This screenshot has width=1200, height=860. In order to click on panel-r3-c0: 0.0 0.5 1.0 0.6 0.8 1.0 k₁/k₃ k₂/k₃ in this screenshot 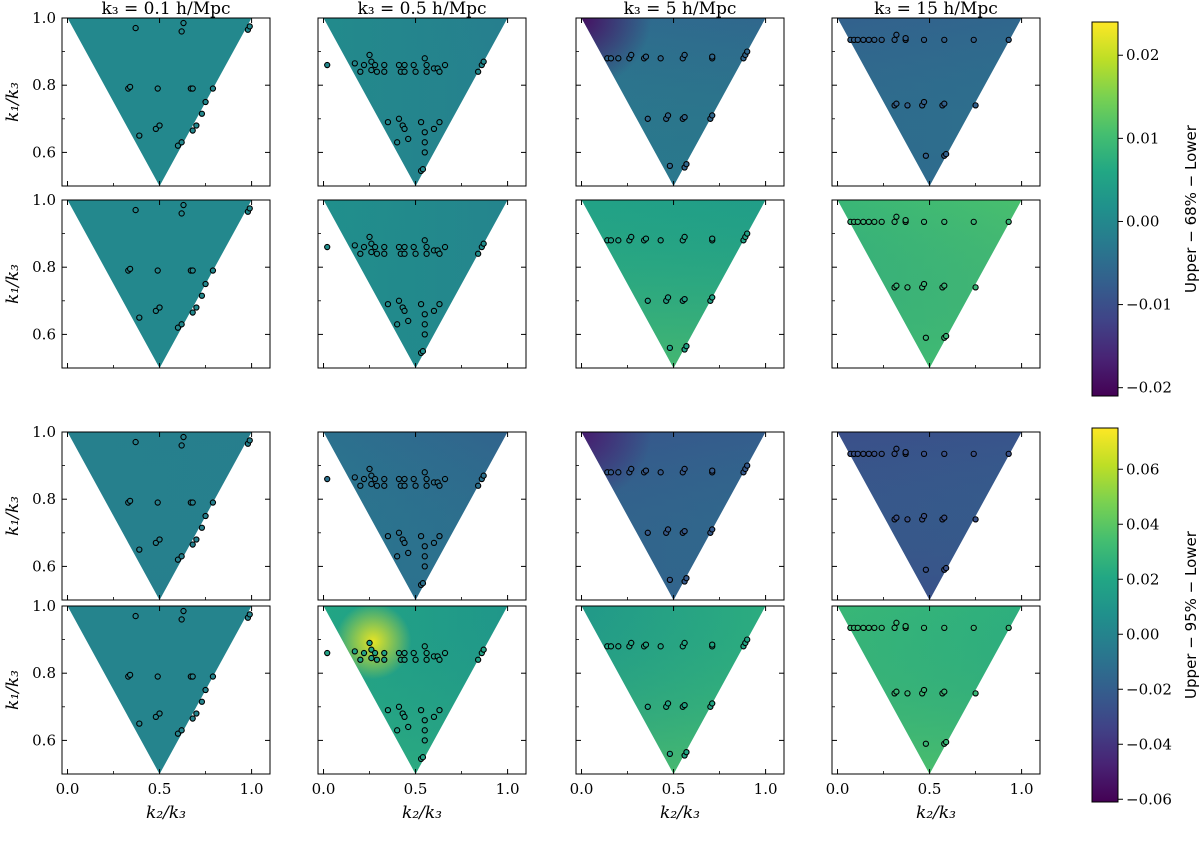, I will do `click(137, 710)`.